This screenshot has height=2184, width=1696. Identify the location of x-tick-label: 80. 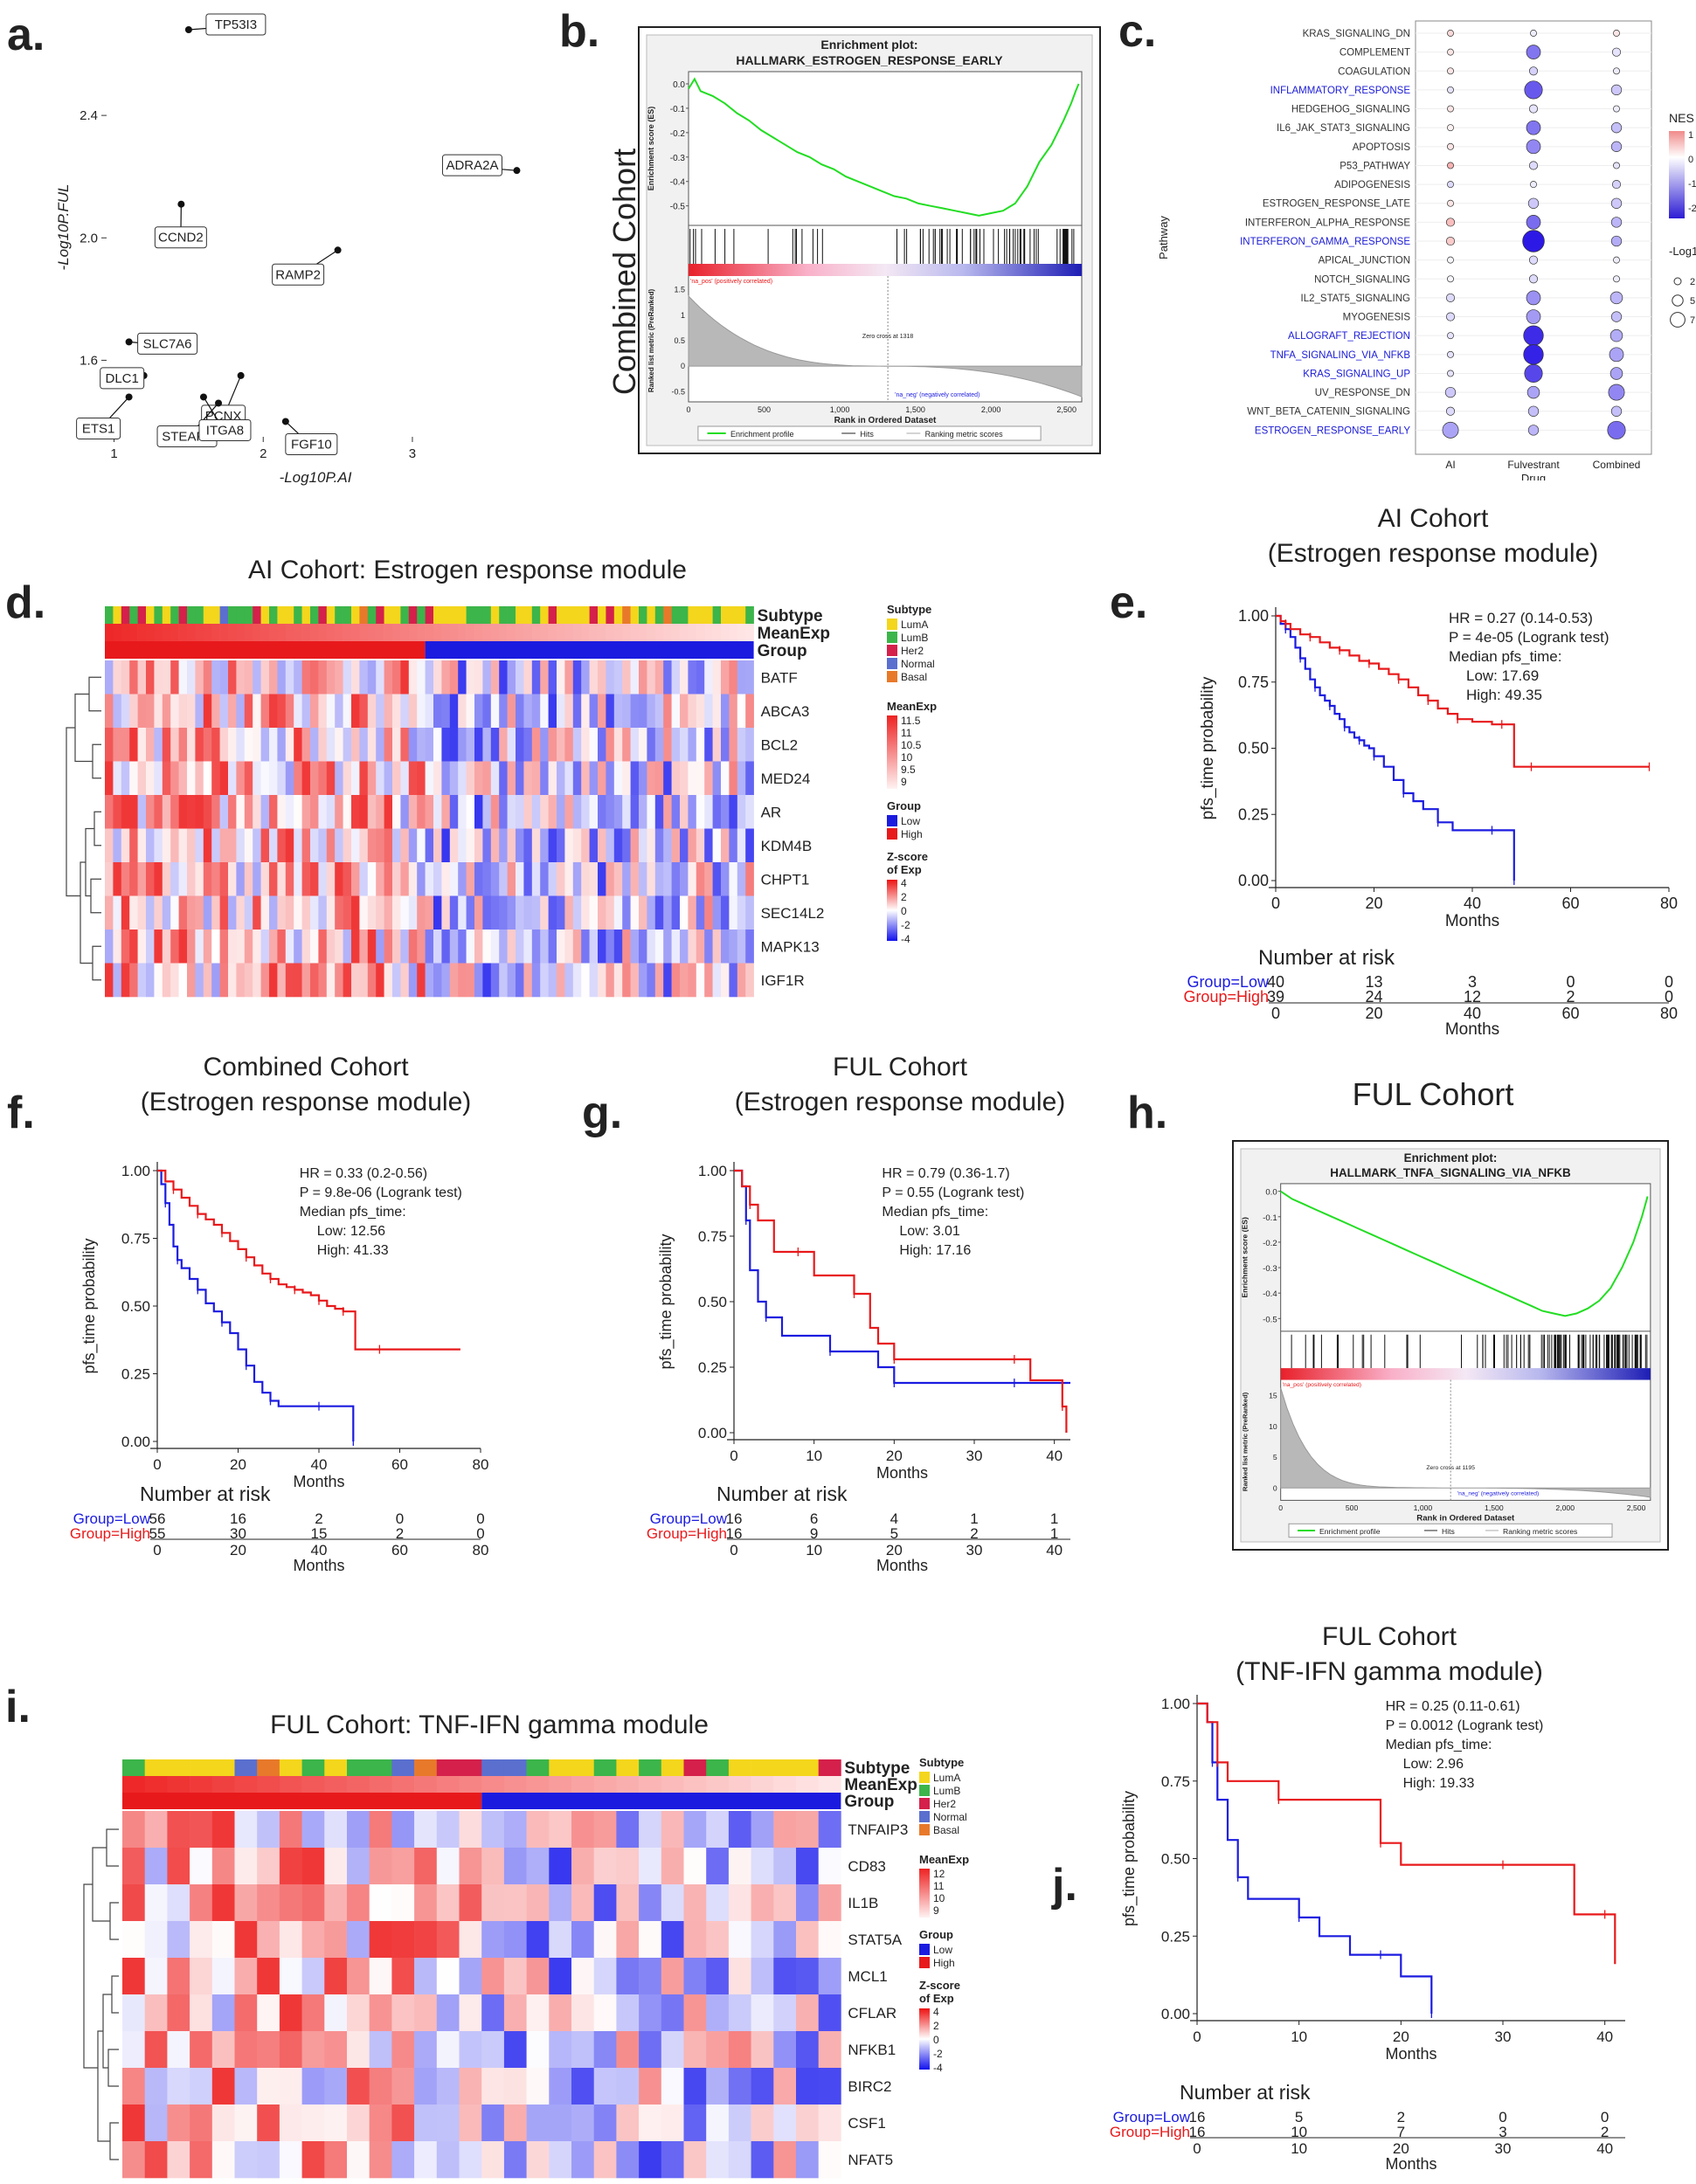
(1669, 903).